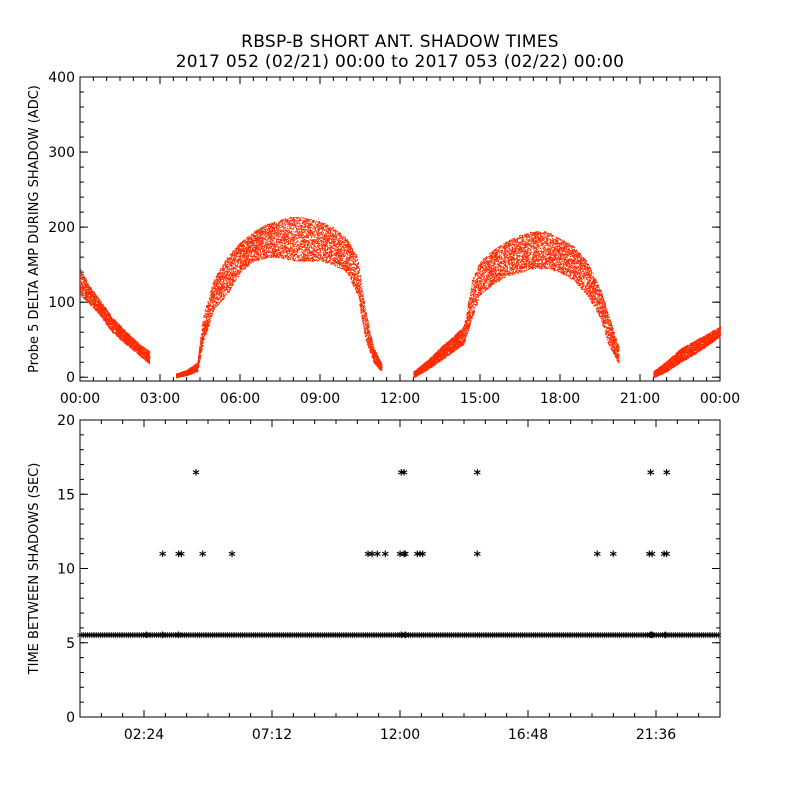  What do you see at coordinates (640, 399) in the screenshot?
I see `x-tick-label: 21:00` at bounding box center [640, 399].